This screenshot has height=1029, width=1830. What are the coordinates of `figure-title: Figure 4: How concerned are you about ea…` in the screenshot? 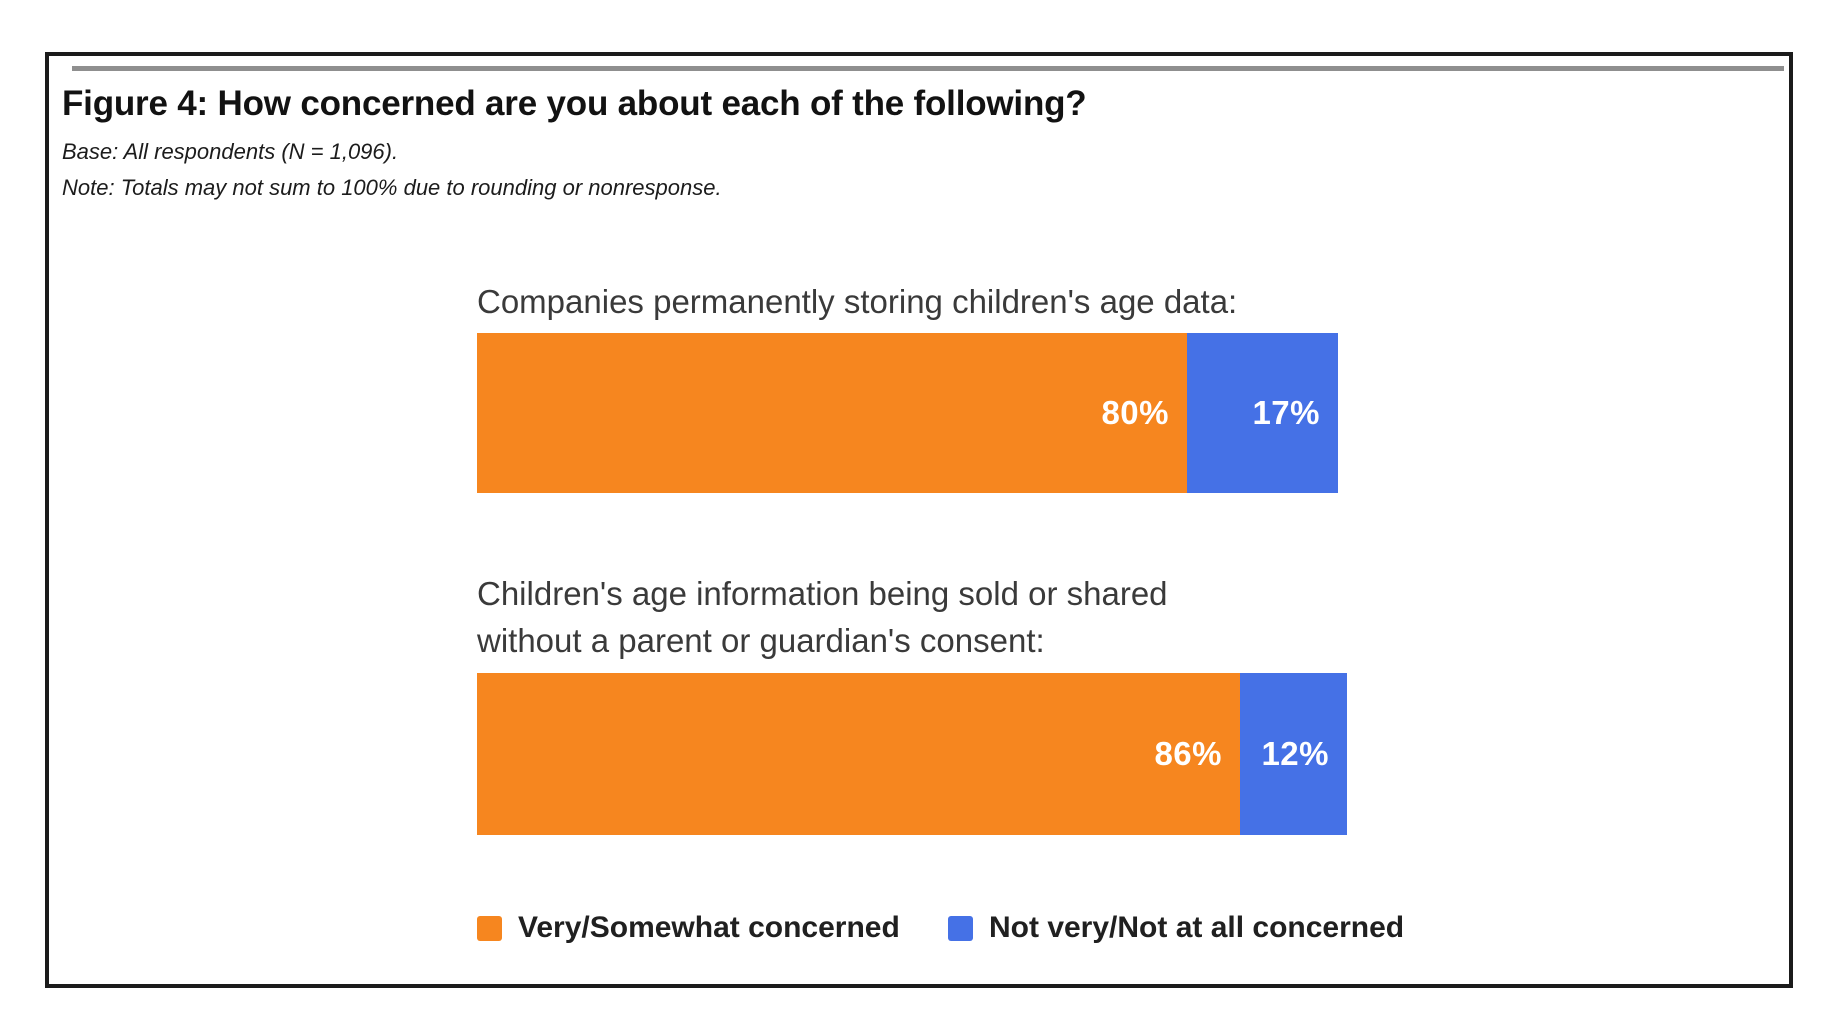 It's located at (574, 103).